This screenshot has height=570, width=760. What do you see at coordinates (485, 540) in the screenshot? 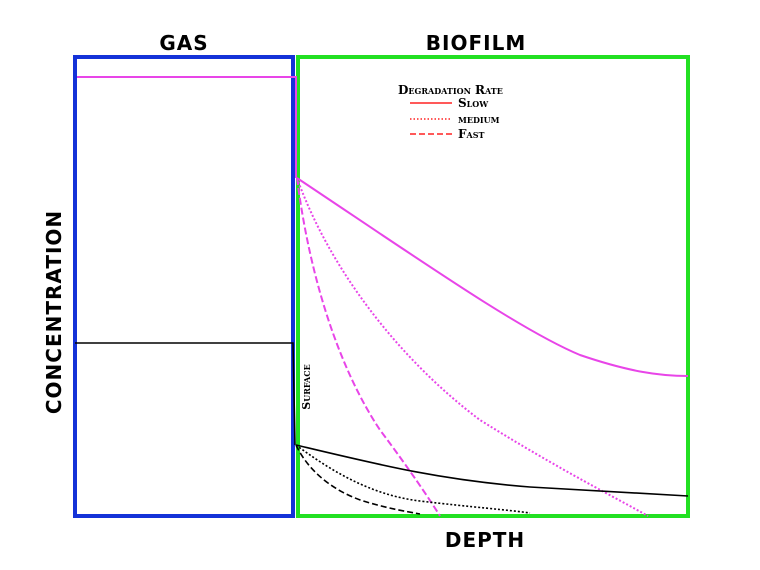
I see `x-axis-label: DEPTH` at bounding box center [485, 540].